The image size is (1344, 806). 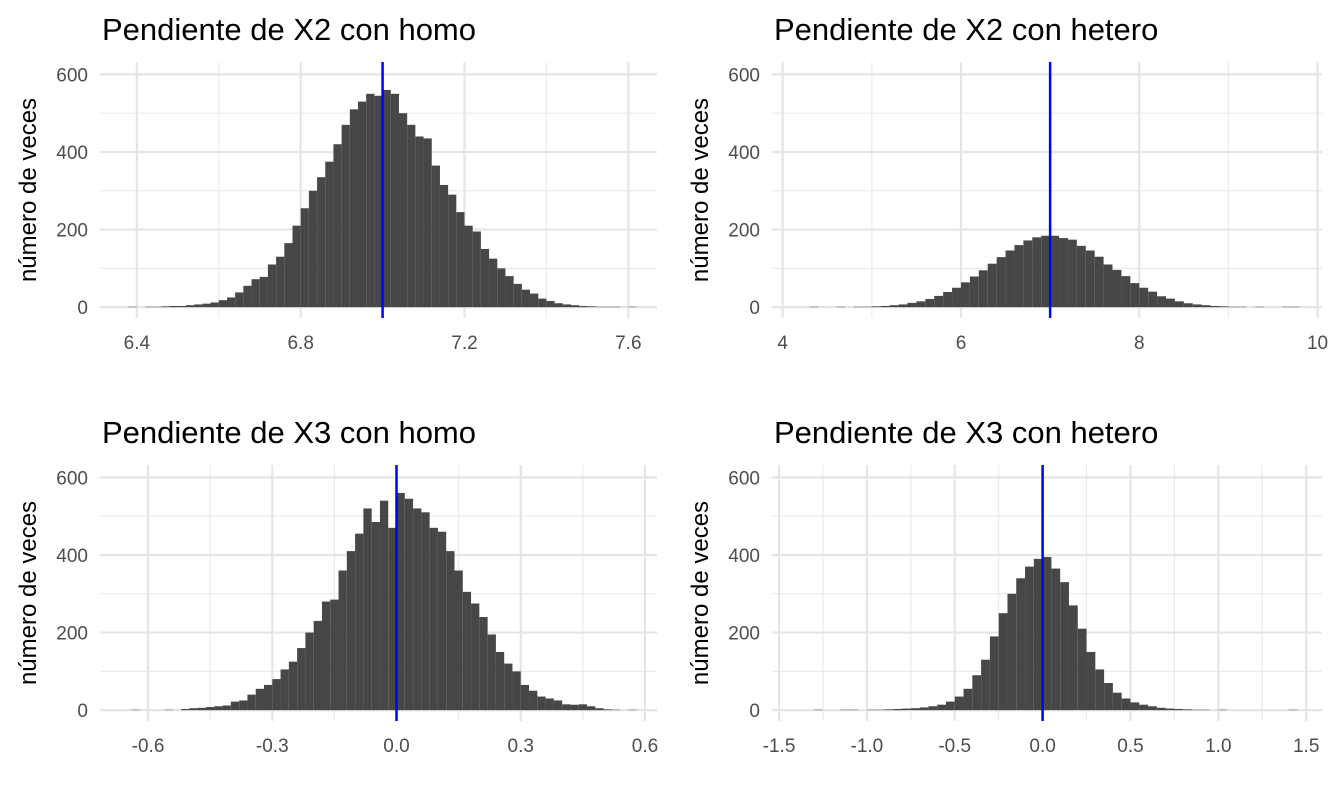 What do you see at coordinates (966, 432) in the screenshot?
I see `chart-title: Pendiente de X3 con hetero` at bounding box center [966, 432].